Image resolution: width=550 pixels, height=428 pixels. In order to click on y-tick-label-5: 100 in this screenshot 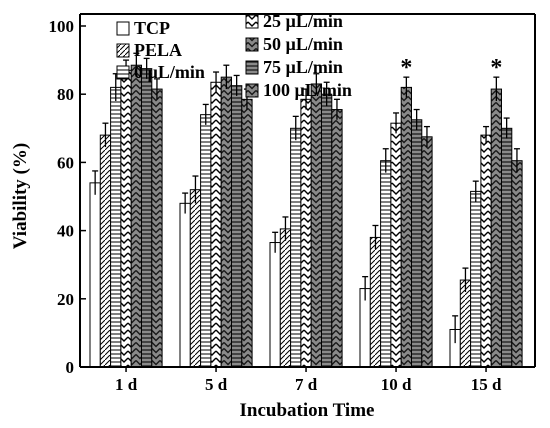, I will do `click(62, 26)`.